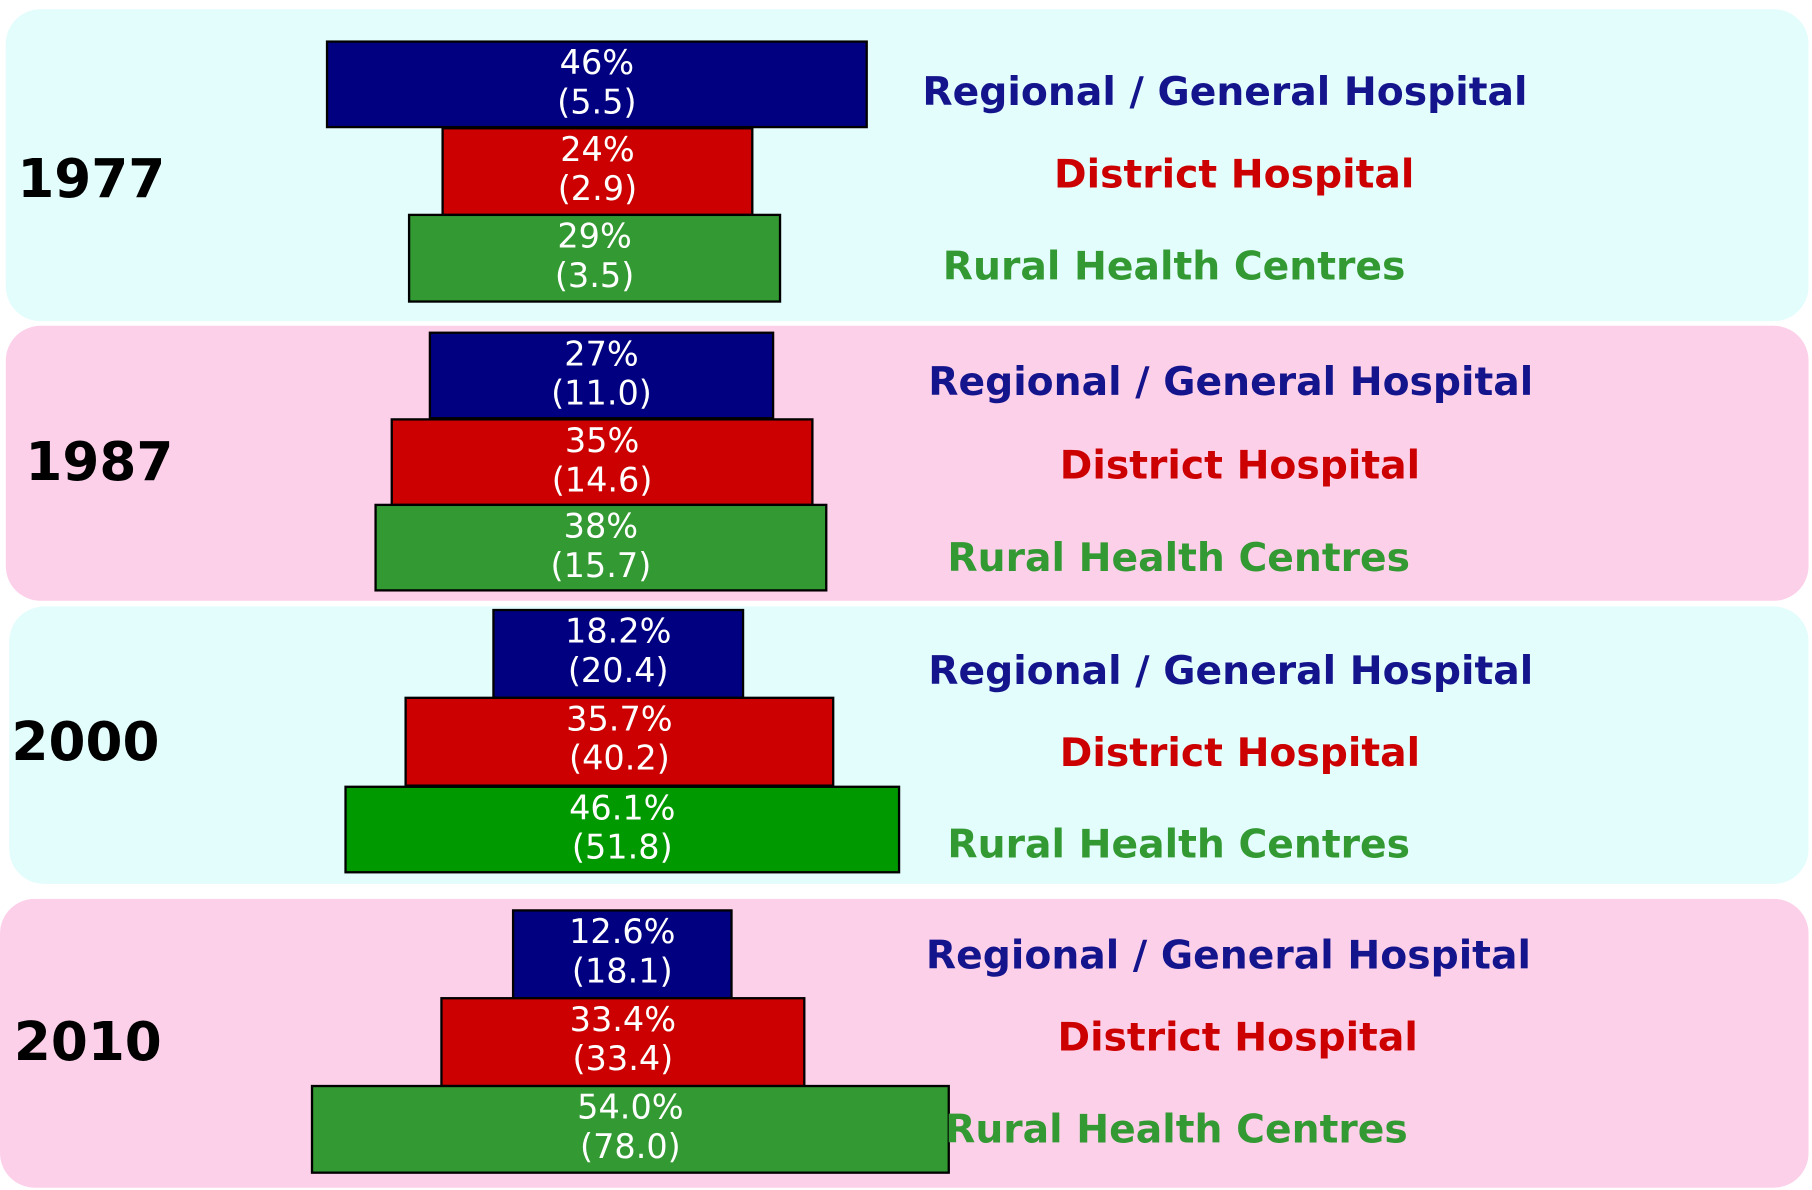 The height and width of the screenshot is (1190, 1812). What do you see at coordinates (597, 188) in the screenshot?
I see `bar-count: (2.9)` at bounding box center [597, 188].